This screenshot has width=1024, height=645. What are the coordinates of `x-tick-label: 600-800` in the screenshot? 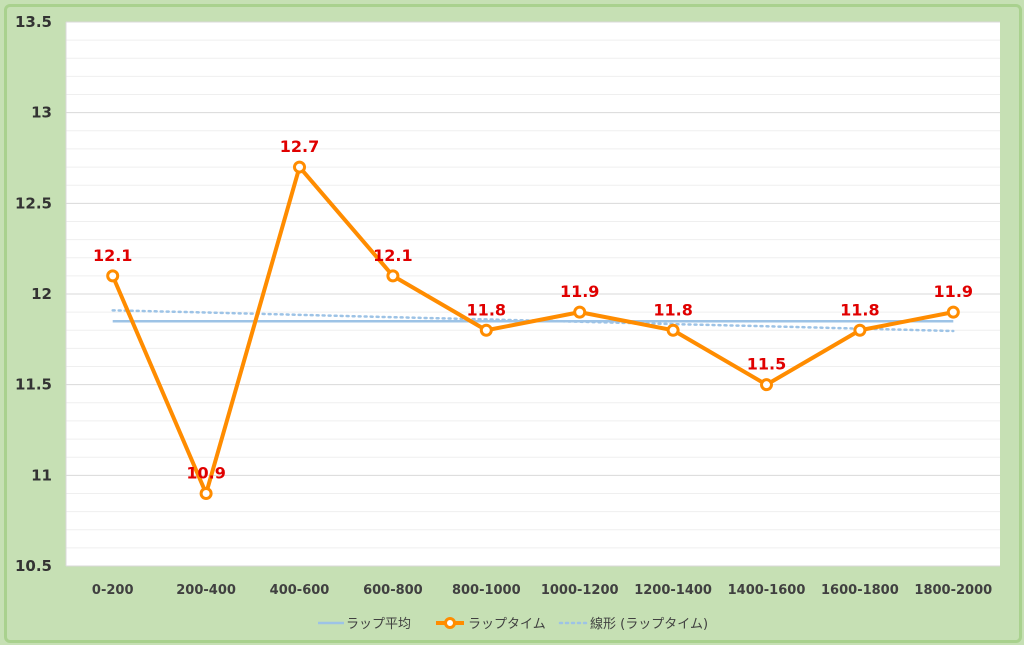 It's located at (393, 590).